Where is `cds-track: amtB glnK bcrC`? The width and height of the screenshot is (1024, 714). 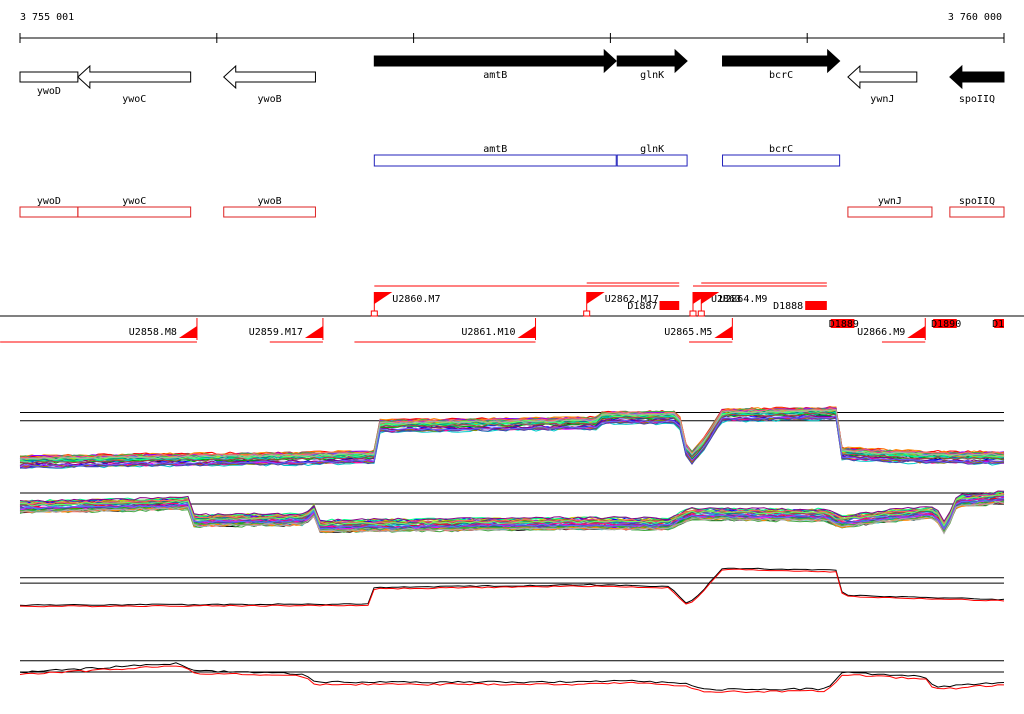
cds-track: amtB glnK bcrC is located at coordinates (607, 155).